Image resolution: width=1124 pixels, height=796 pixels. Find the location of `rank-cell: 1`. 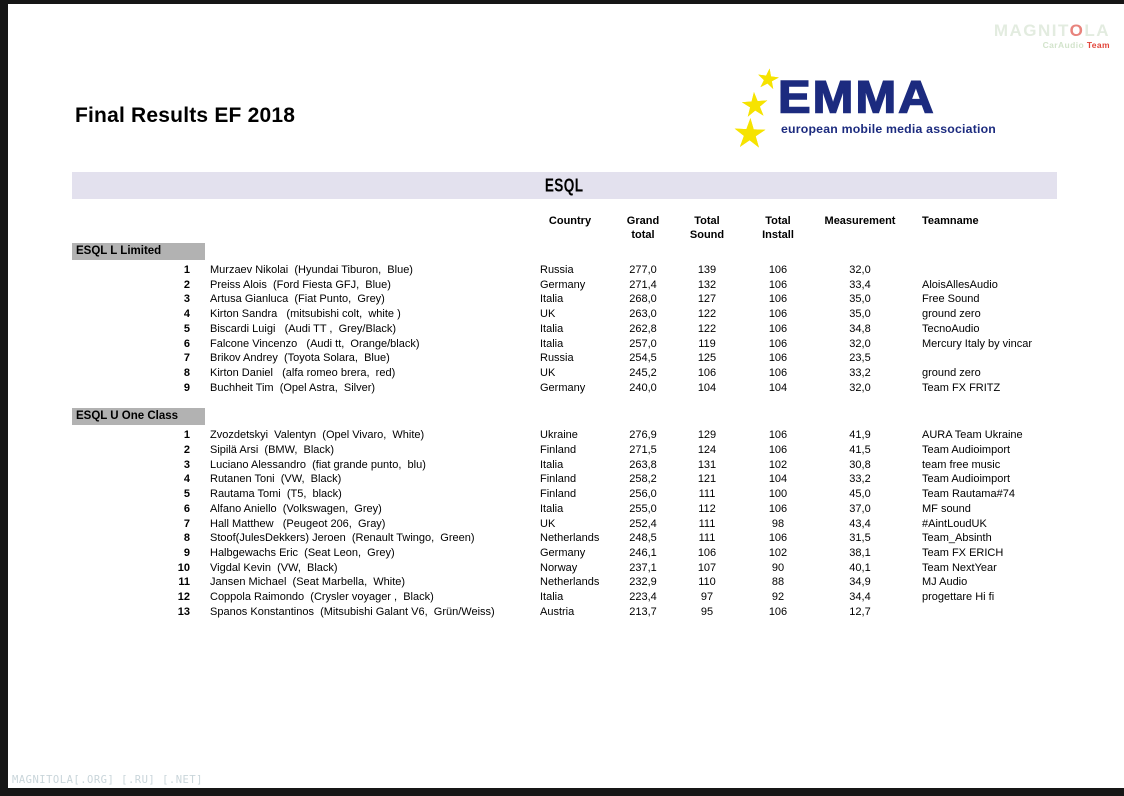

rank-cell: 1 is located at coordinates (186, 270).